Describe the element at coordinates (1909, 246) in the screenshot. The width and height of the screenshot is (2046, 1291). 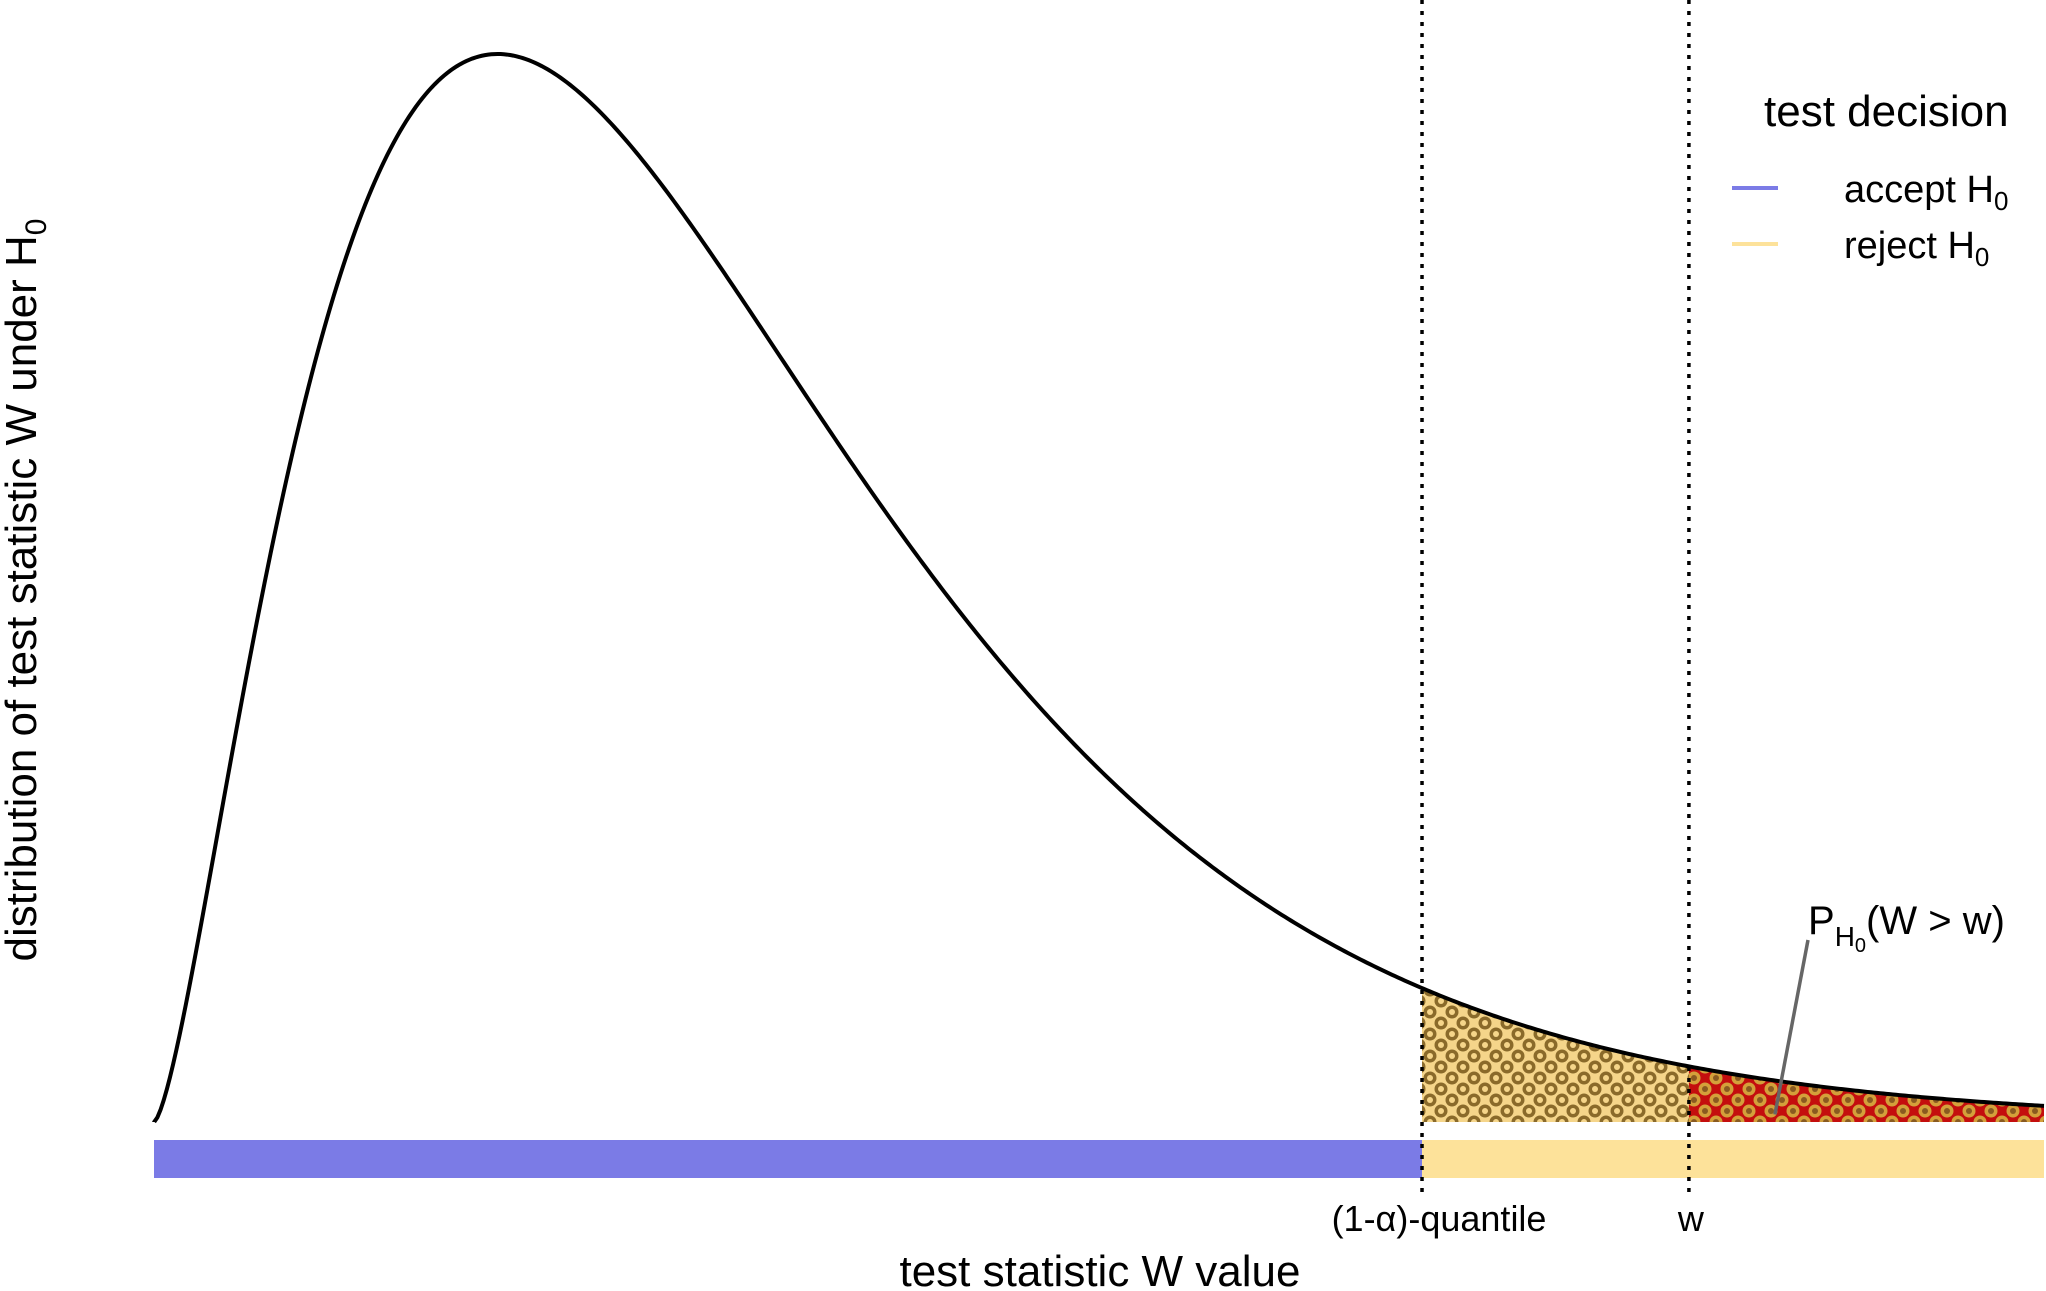
I see `legend-item-reject-label: reject H` at that location.